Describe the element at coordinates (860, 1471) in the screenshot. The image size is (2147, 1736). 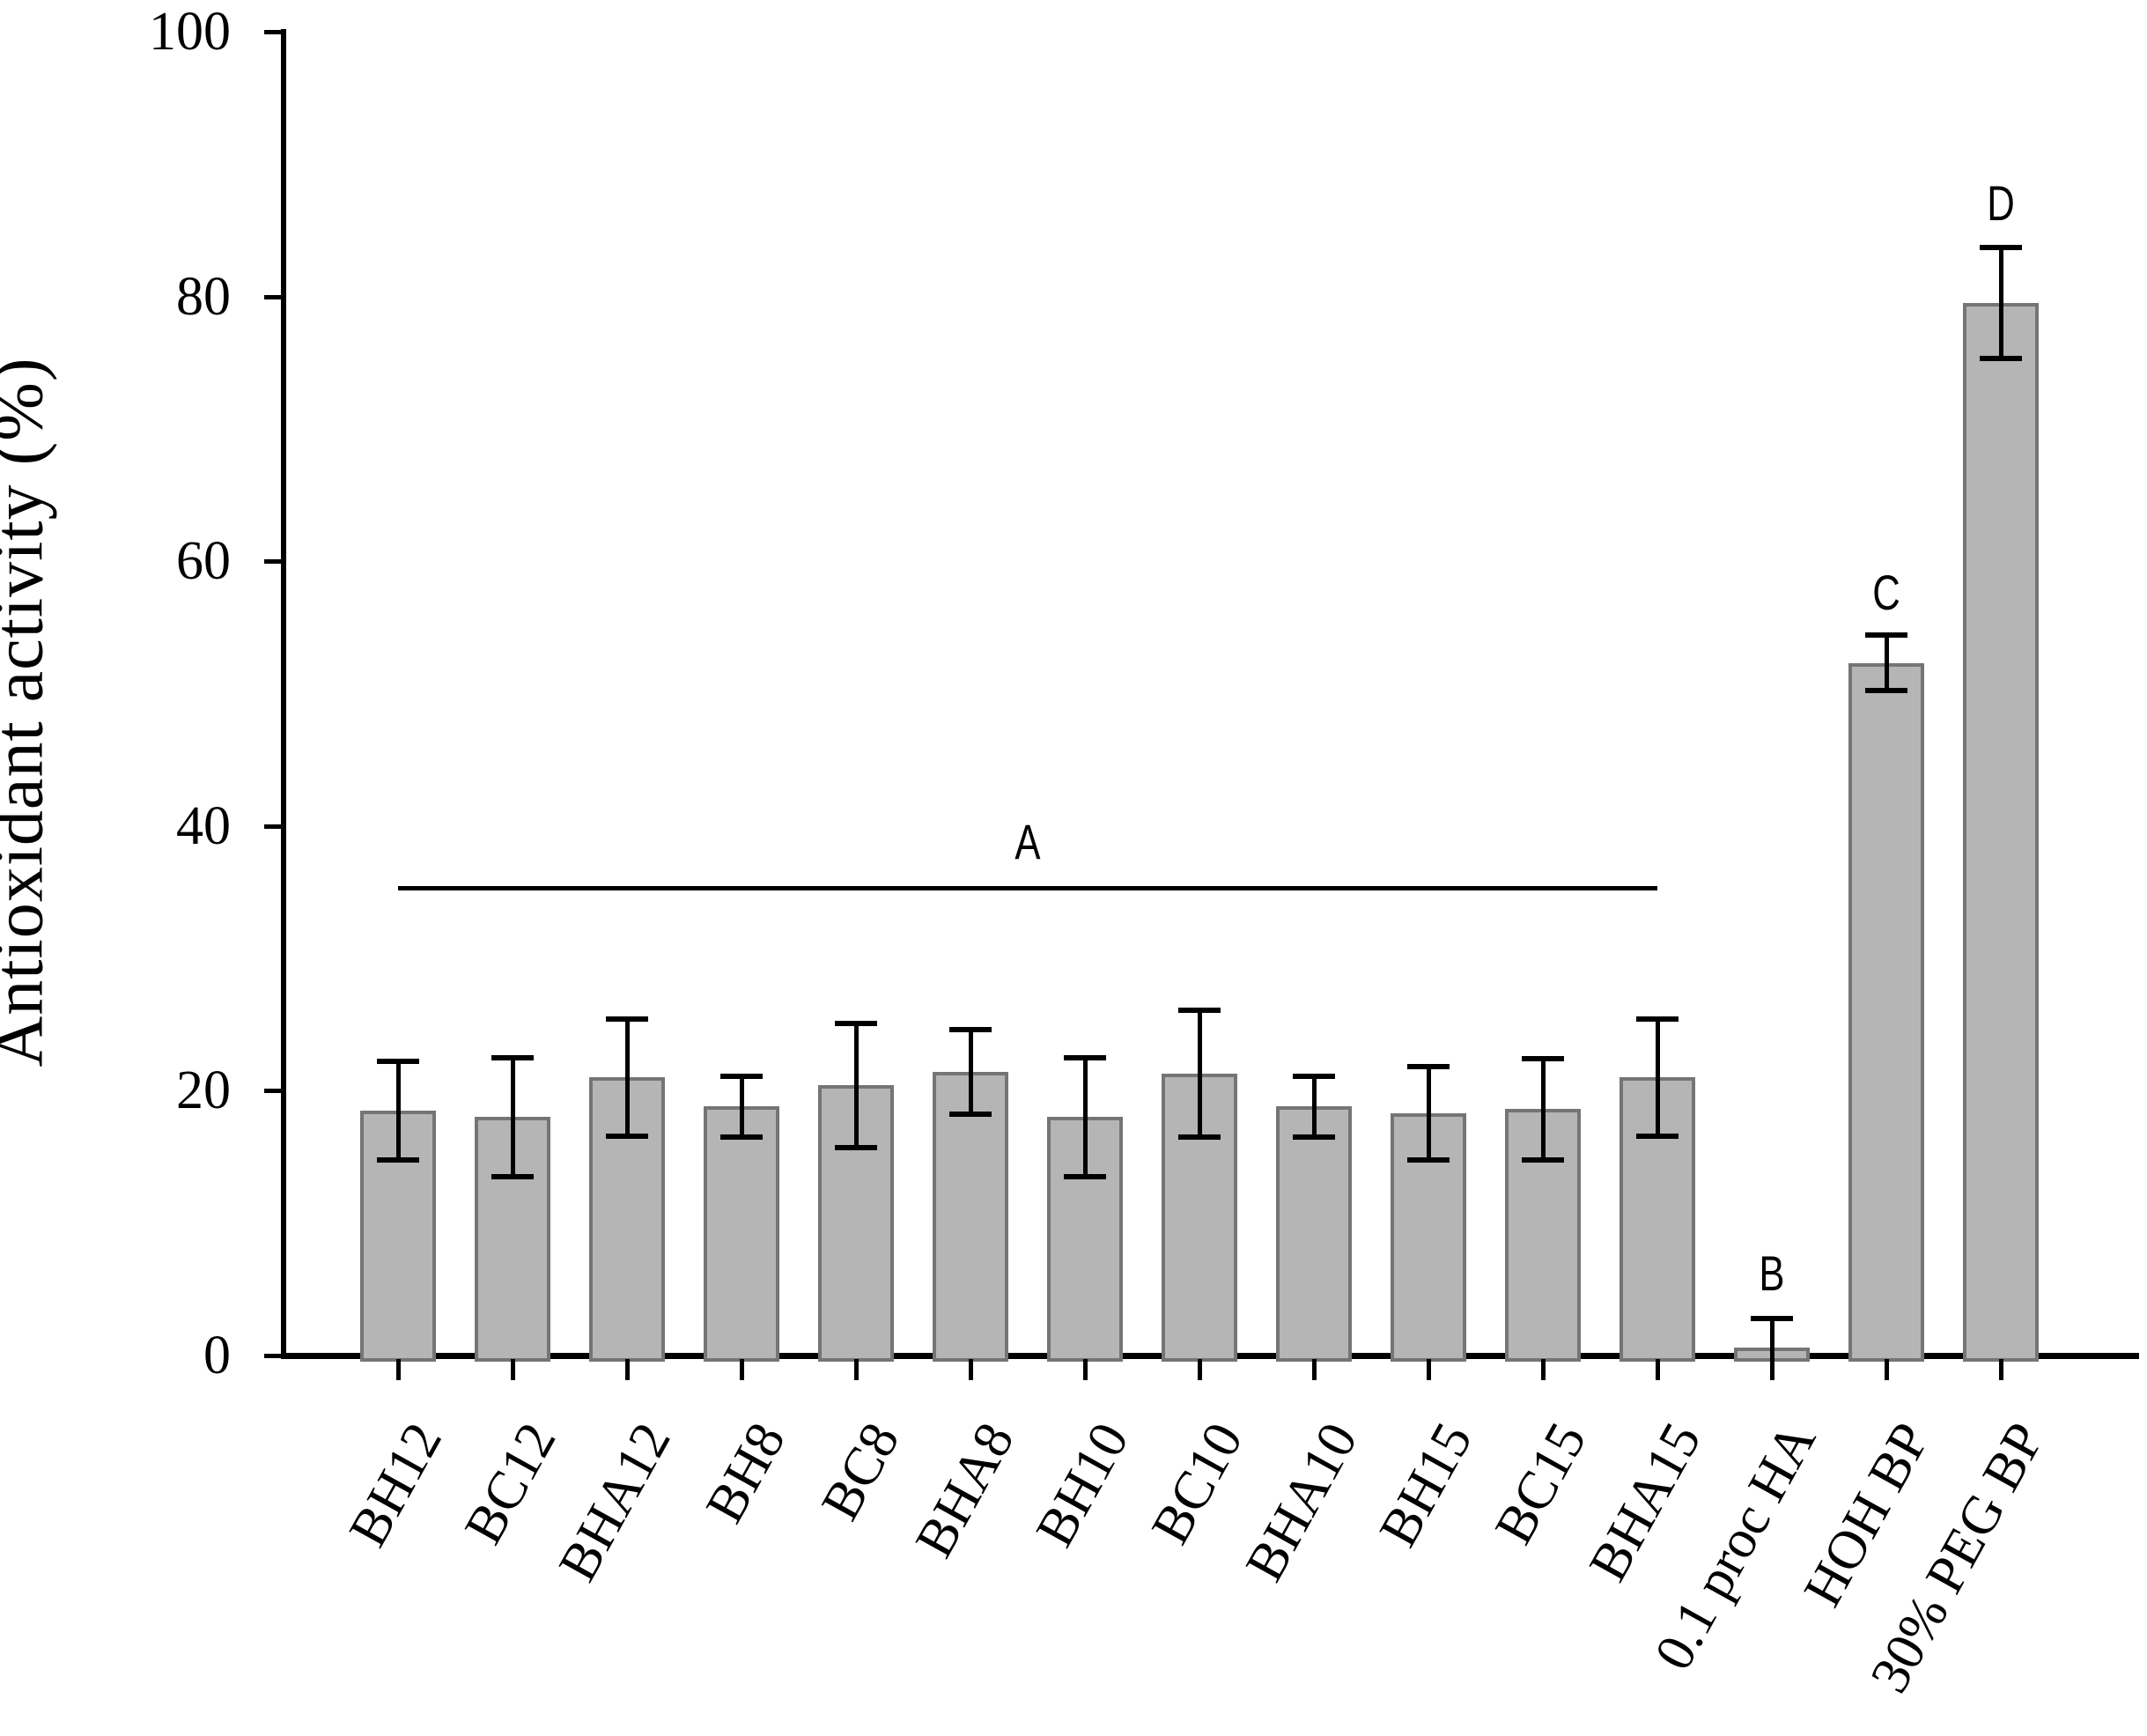
I see `x-axis-category-label: BC8` at that location.